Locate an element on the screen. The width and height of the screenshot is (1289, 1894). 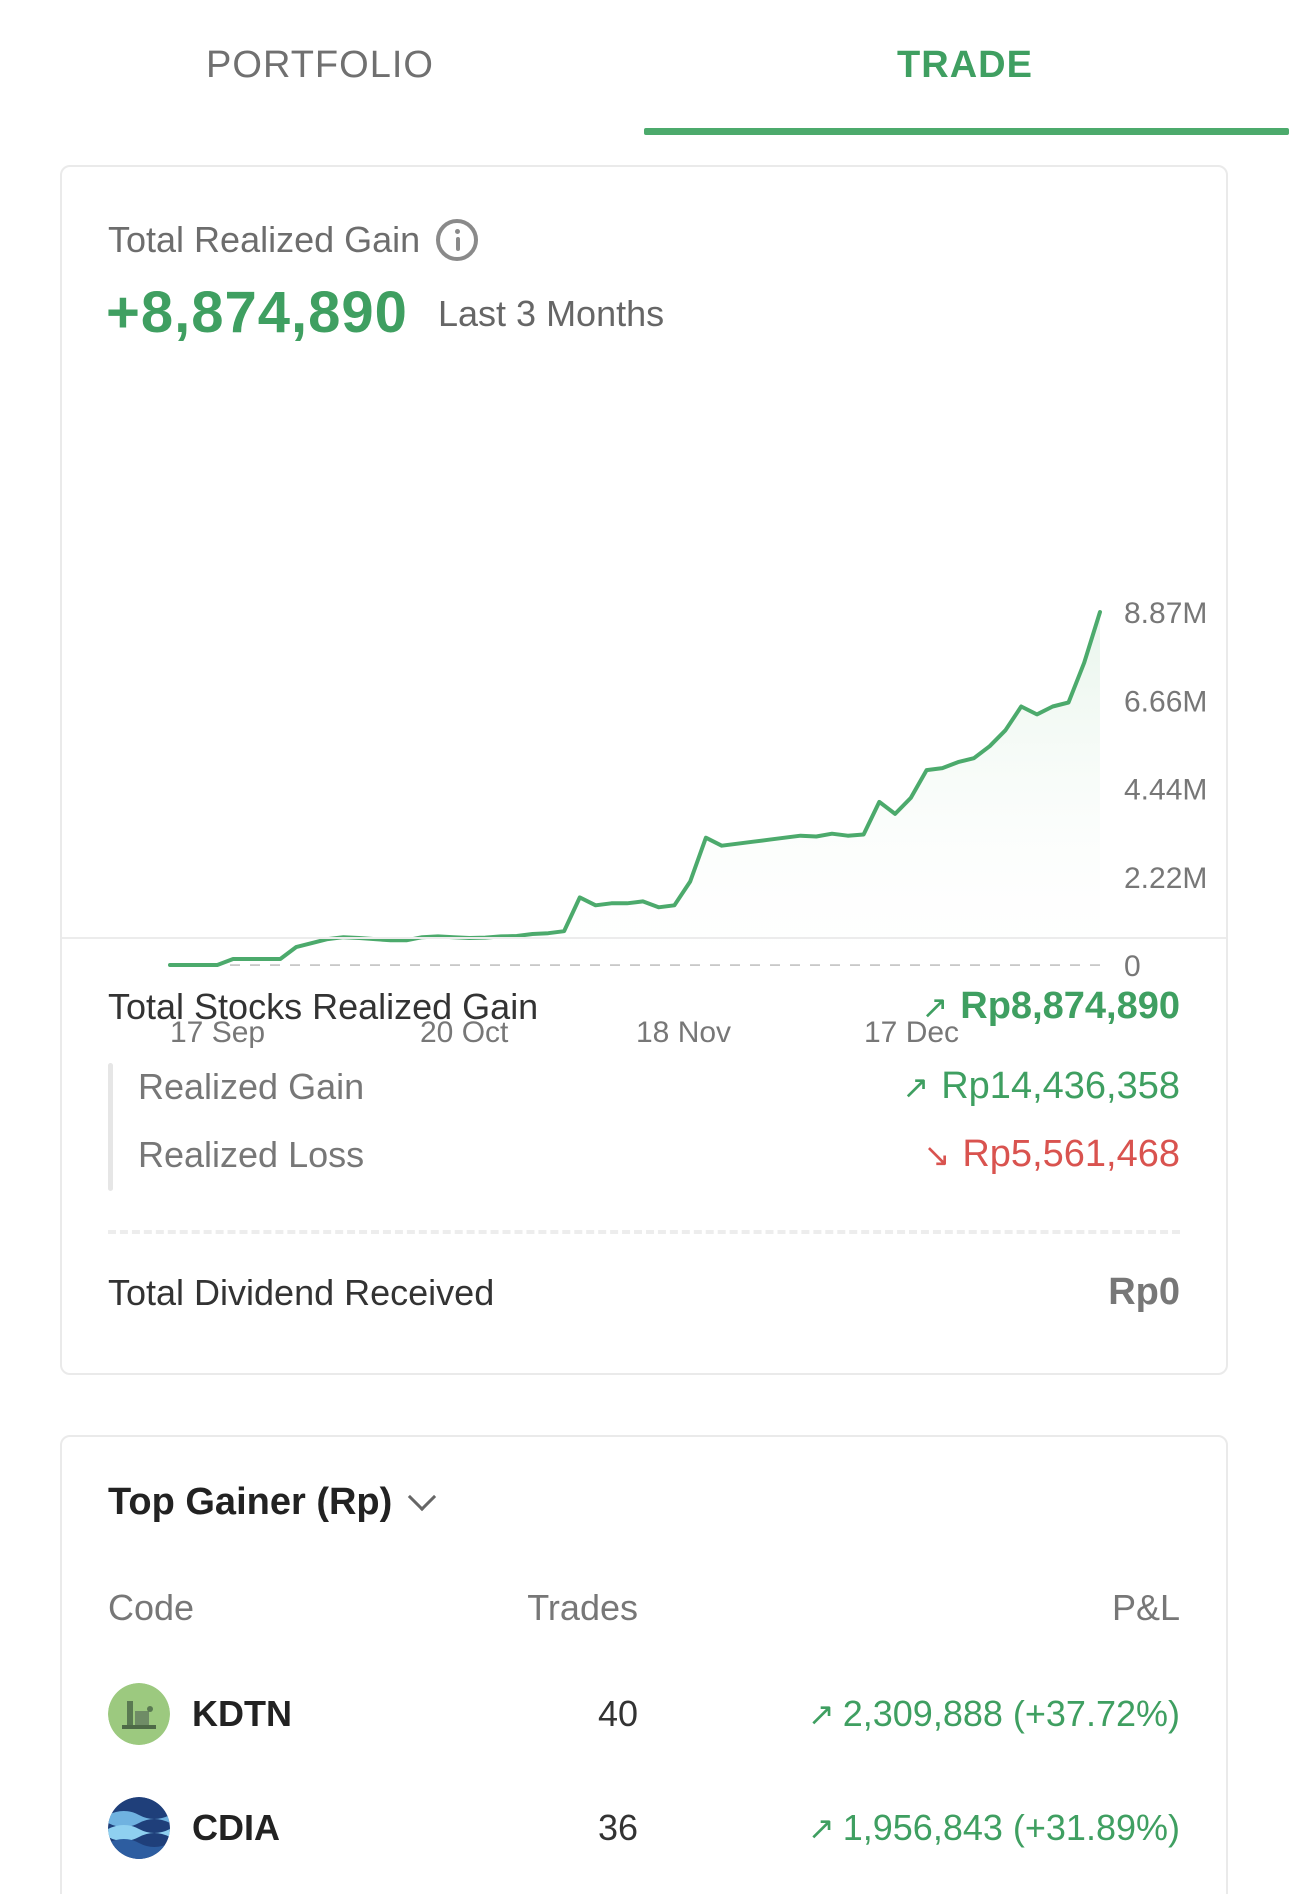
kdtn-logo-icon is located at coordinates (139, 1714).